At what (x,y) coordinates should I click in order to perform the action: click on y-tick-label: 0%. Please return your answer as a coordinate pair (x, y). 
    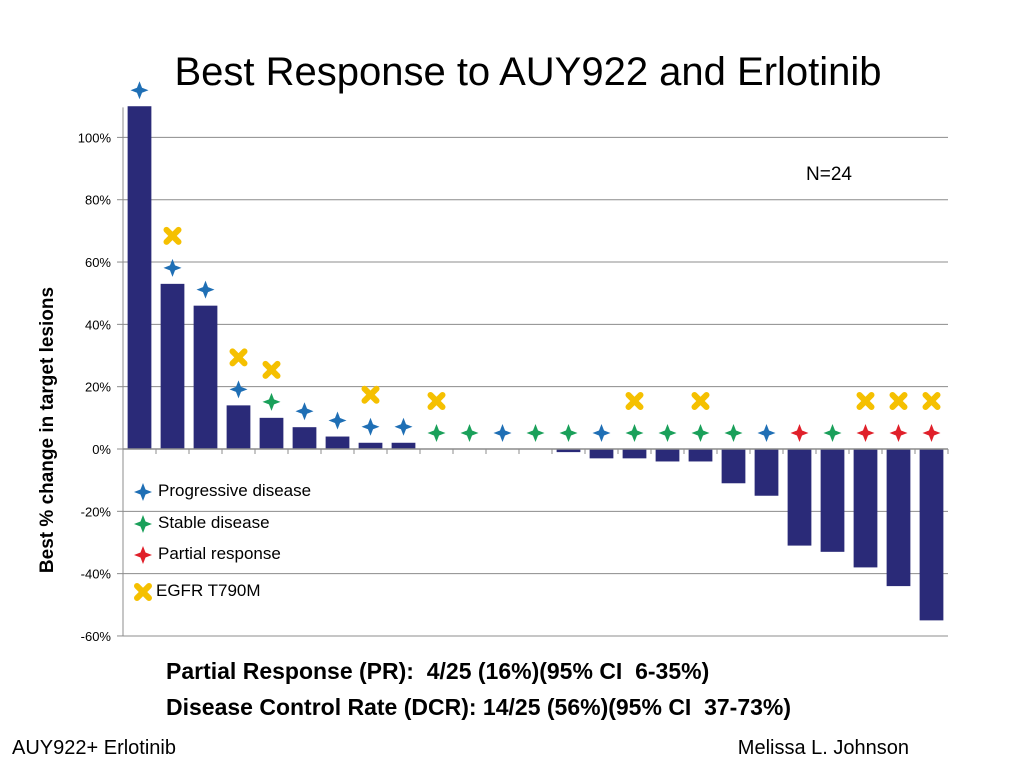
    Looking at the image, I should click on (101, 449).